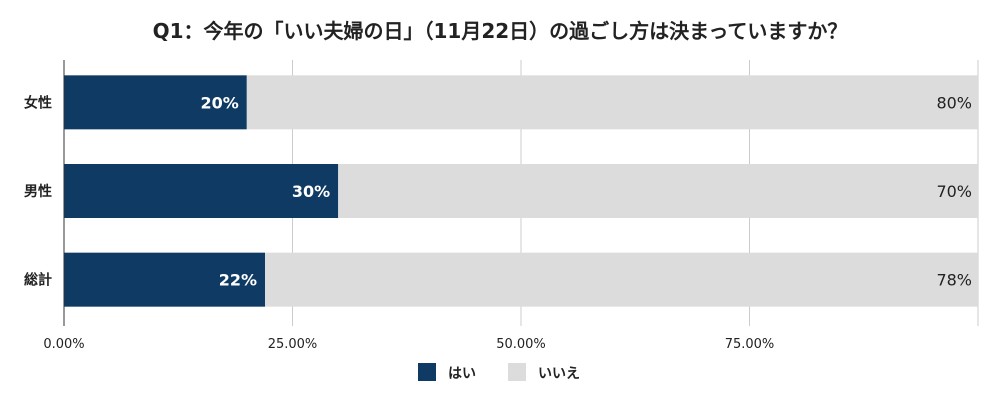  Describe the element at coordinates (38, 191) in the screenshot. I see `category-label-1: 男性` at that location.